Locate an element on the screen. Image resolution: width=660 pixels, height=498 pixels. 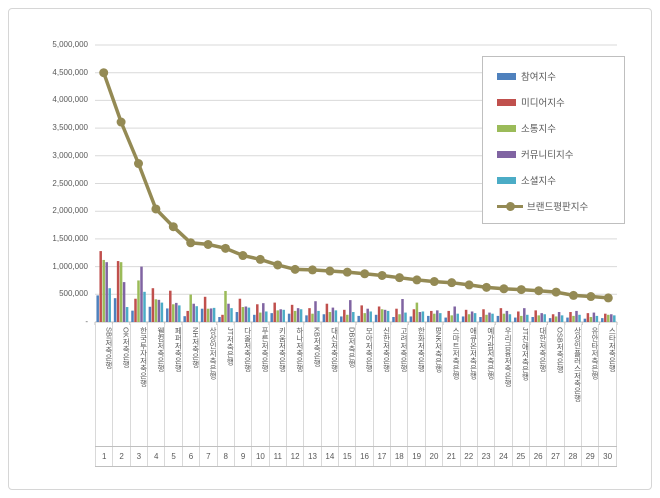
category-label: NH저축은행 is located at coordinates (190, 386).